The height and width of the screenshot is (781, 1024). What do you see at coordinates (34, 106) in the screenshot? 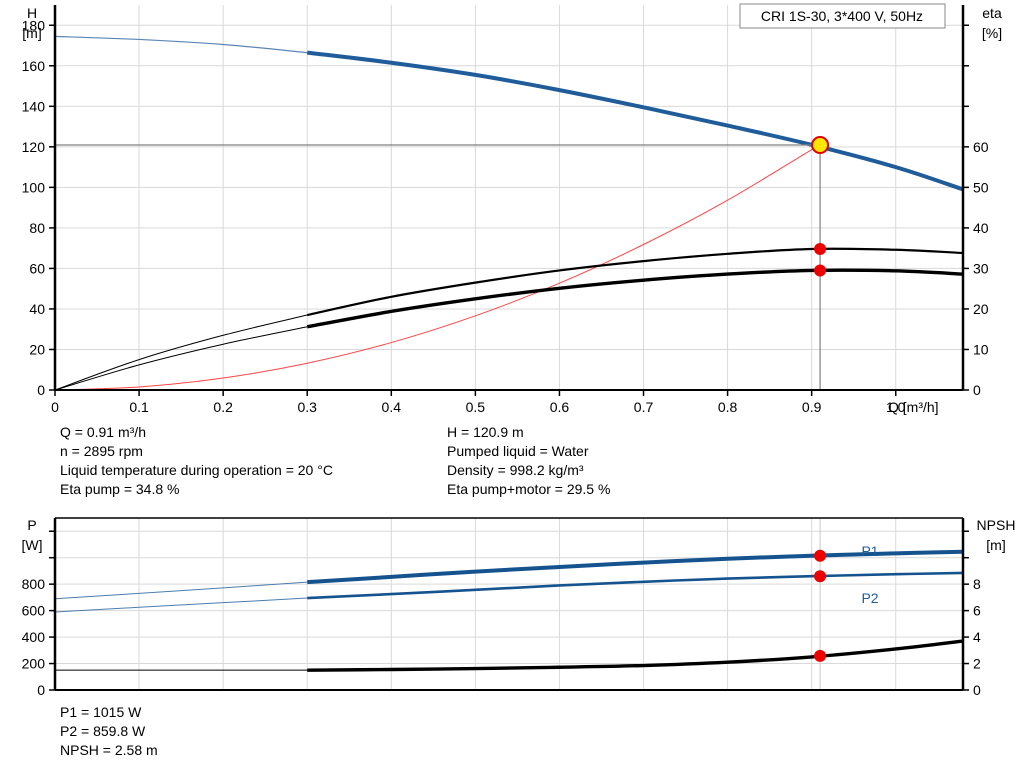
I see `y-tick-label-left: 140` at bounding box center [34, 106].